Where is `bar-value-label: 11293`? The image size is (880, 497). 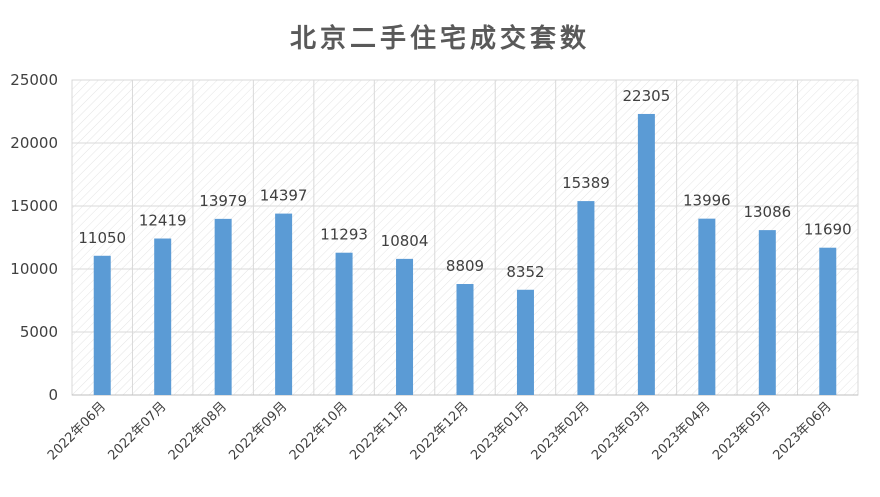 bar-value-label: 11293 is located at coordinates (344, 235).